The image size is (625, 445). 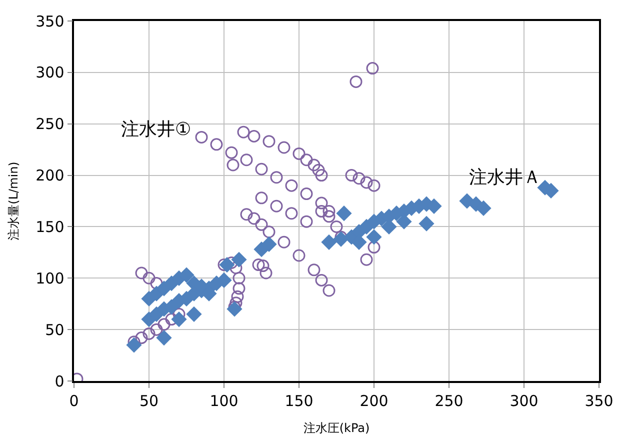 What do you see at coordinates (50, 124) in the screenshot?
I see `y-tick-label: 250` at bounding box center [50, 124].